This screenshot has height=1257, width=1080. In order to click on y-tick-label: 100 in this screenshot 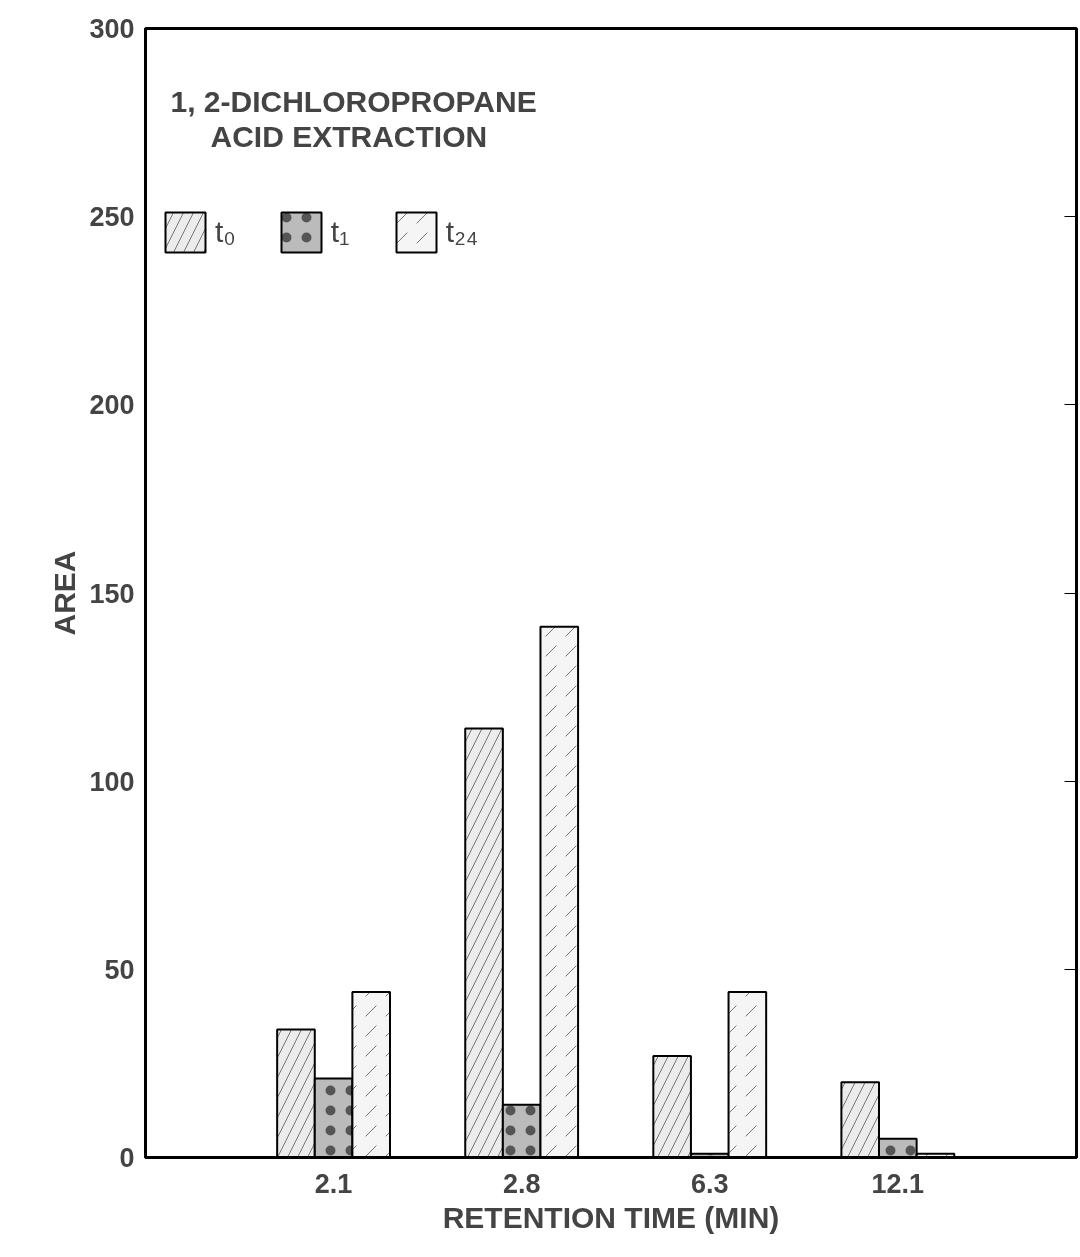, I will do `click(112, 781)`.